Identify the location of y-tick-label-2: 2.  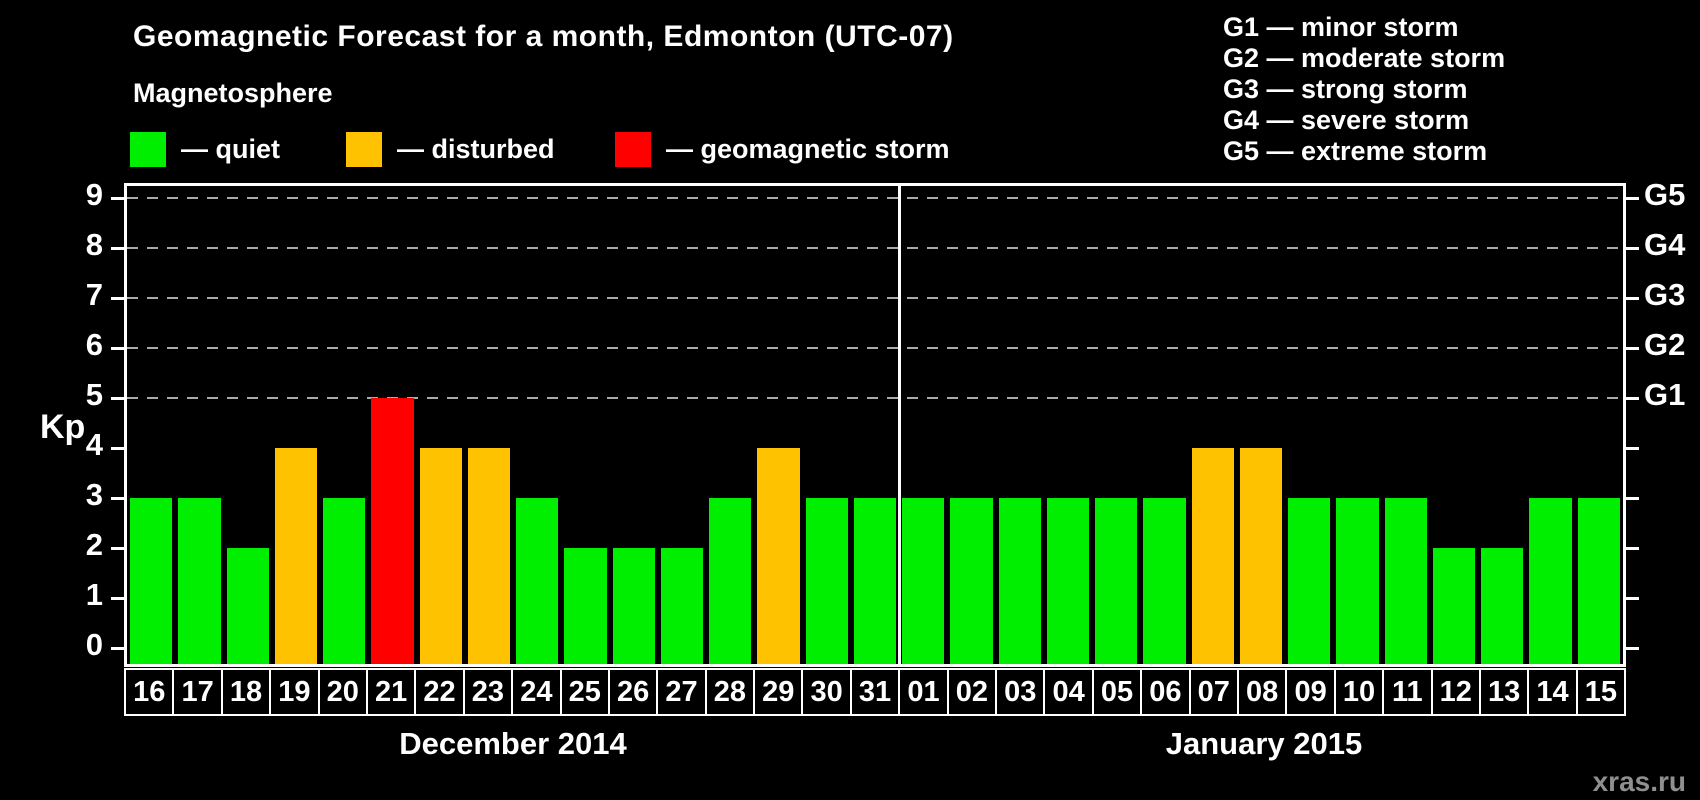
(94, 544).